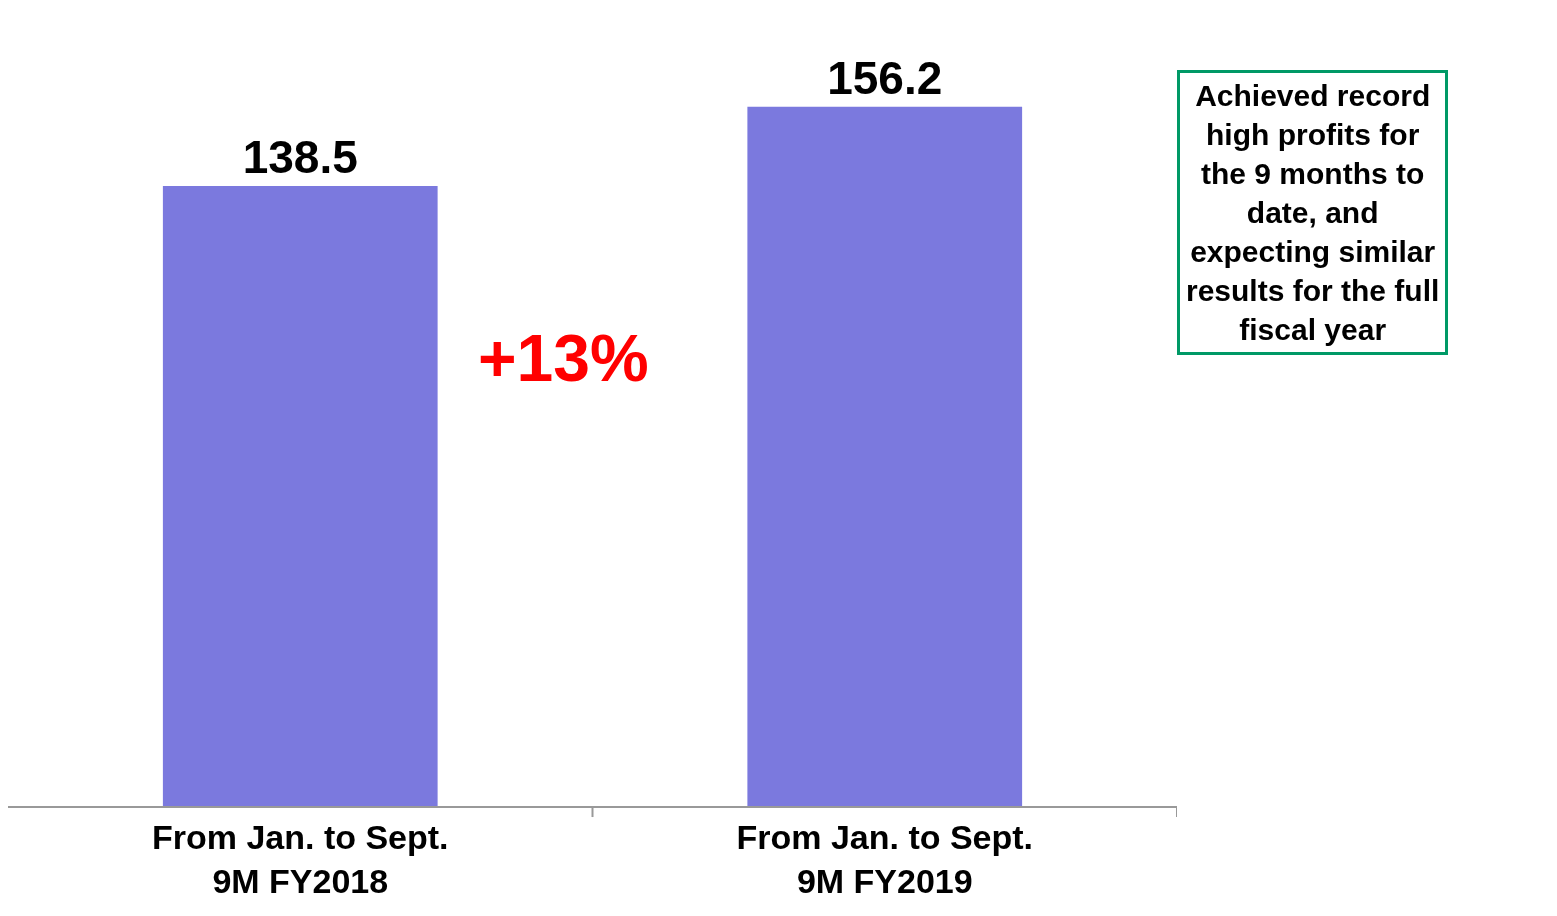 This screenshot has width=1557, height=916. I want to click on data-label: 156.2, so click(885, 77).